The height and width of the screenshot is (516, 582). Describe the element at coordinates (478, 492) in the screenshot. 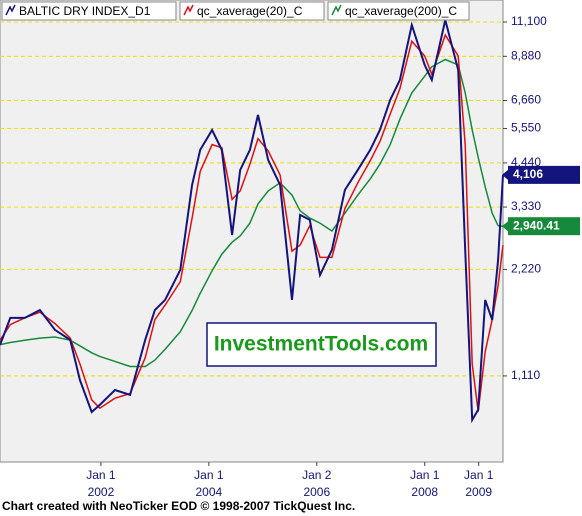

I see `x-tick-label: 2009` at that location.